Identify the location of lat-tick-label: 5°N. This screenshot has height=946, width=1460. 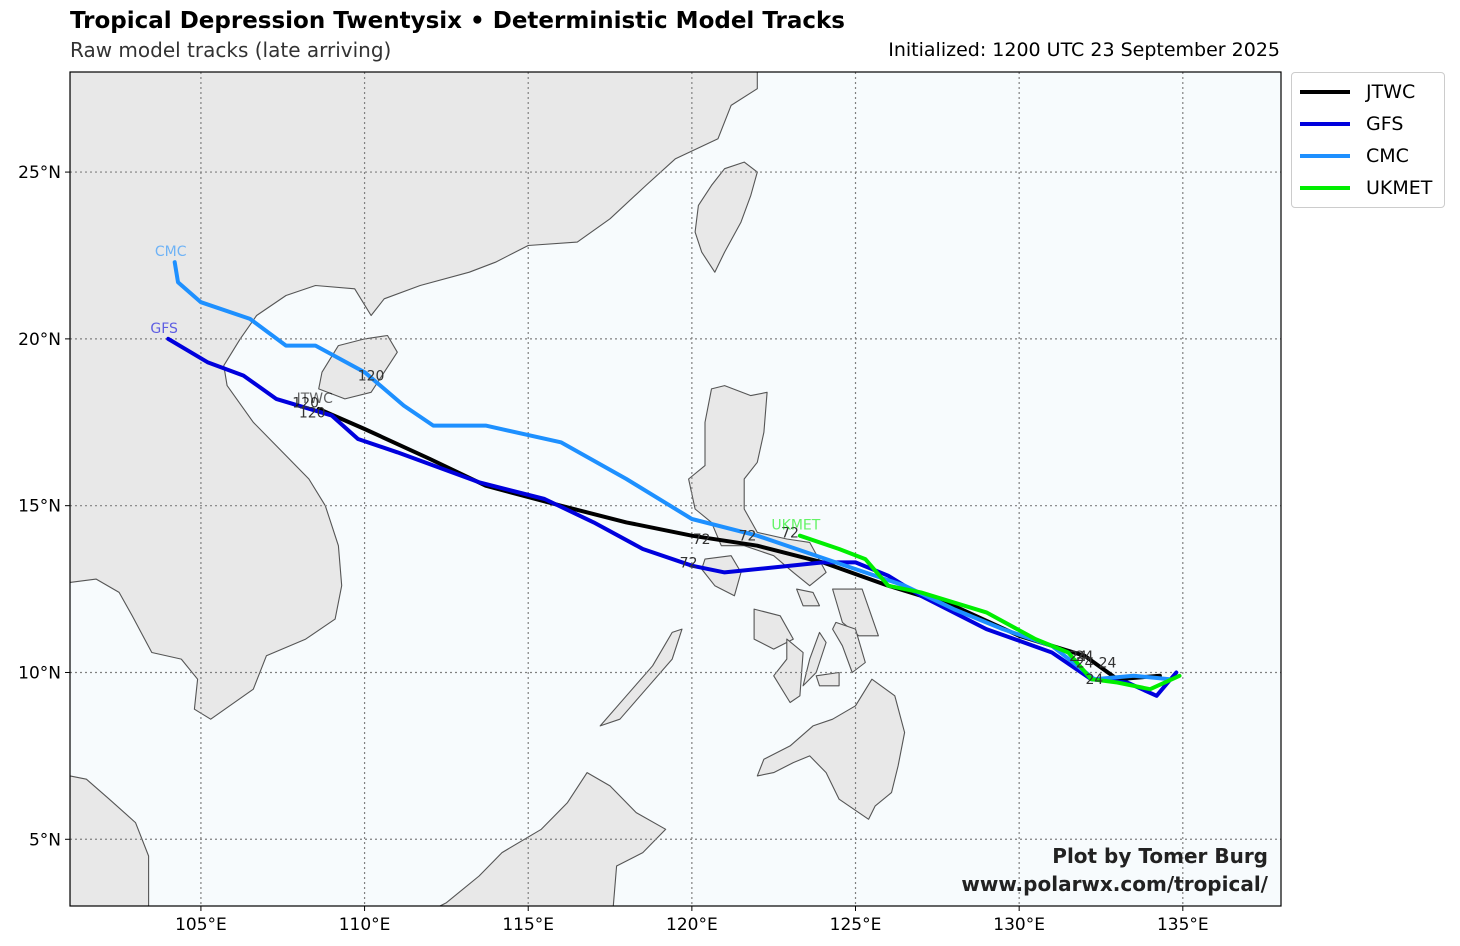
(45, 840).